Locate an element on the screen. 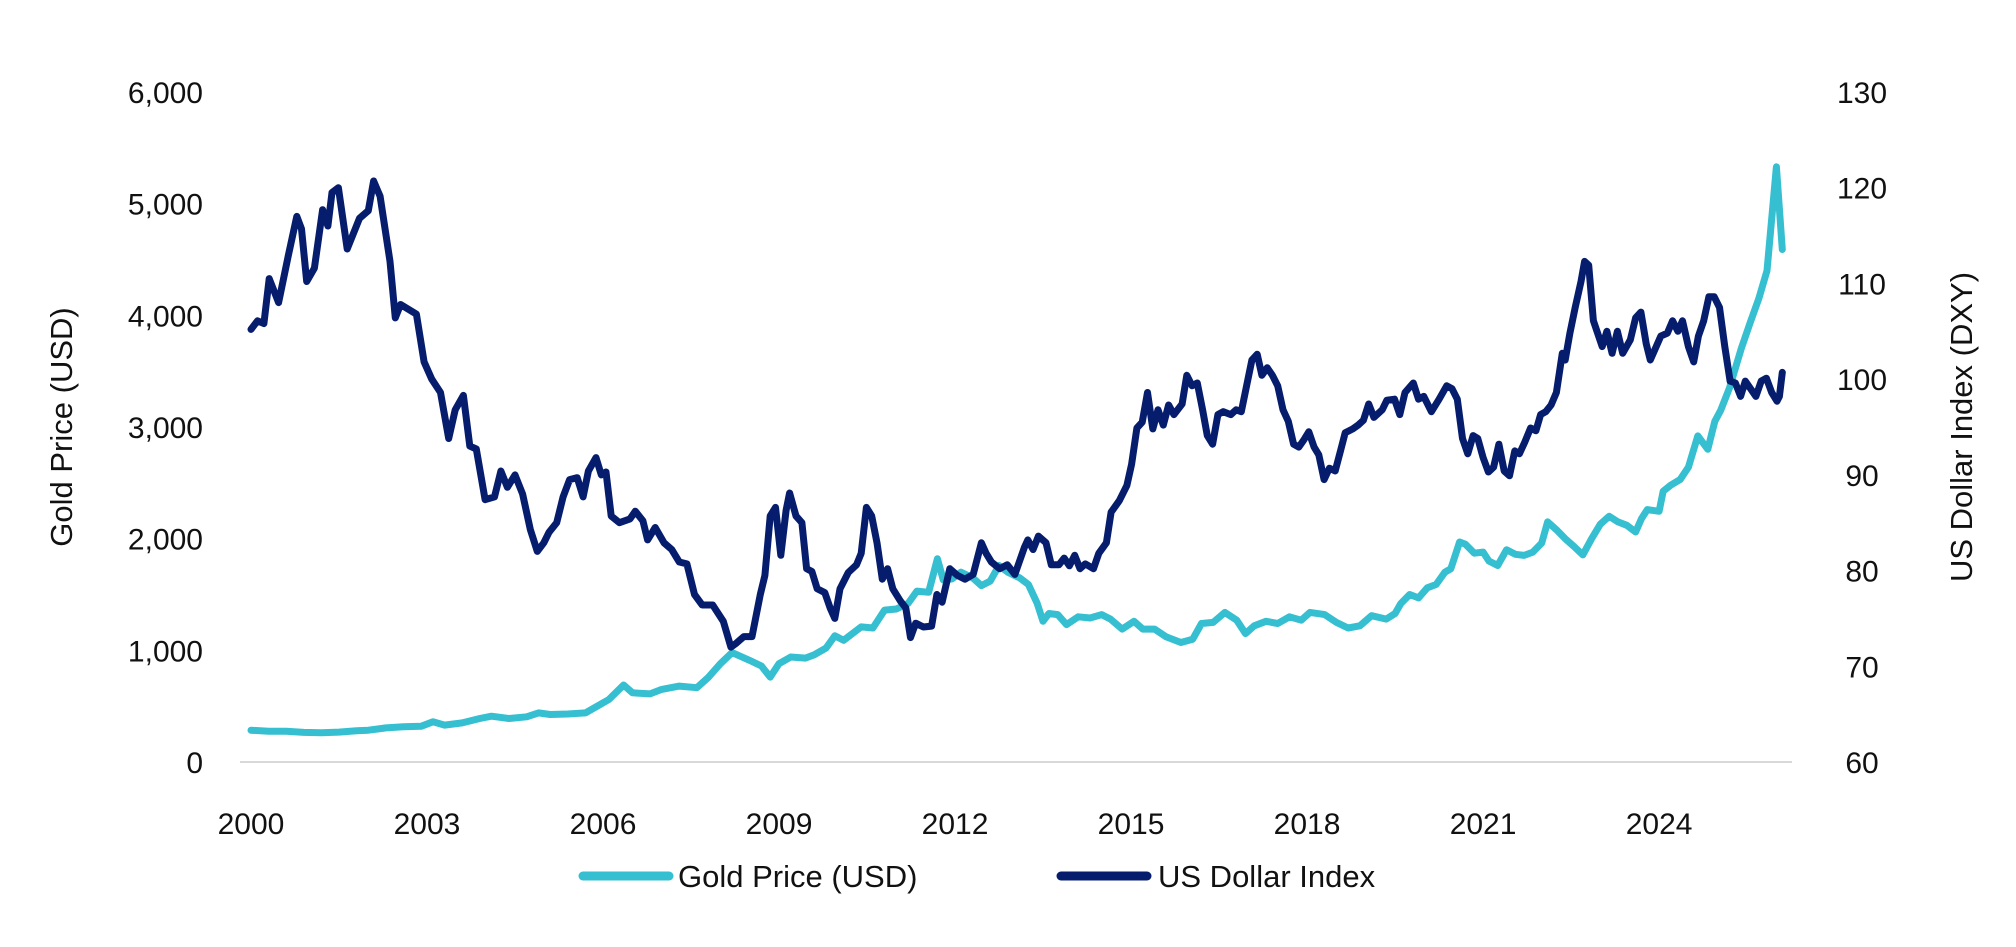 The image size is (2016, 947). right-axis-ticks: 60 70 80 90 100 110 120 130 is located at coordinates (1862, 428).